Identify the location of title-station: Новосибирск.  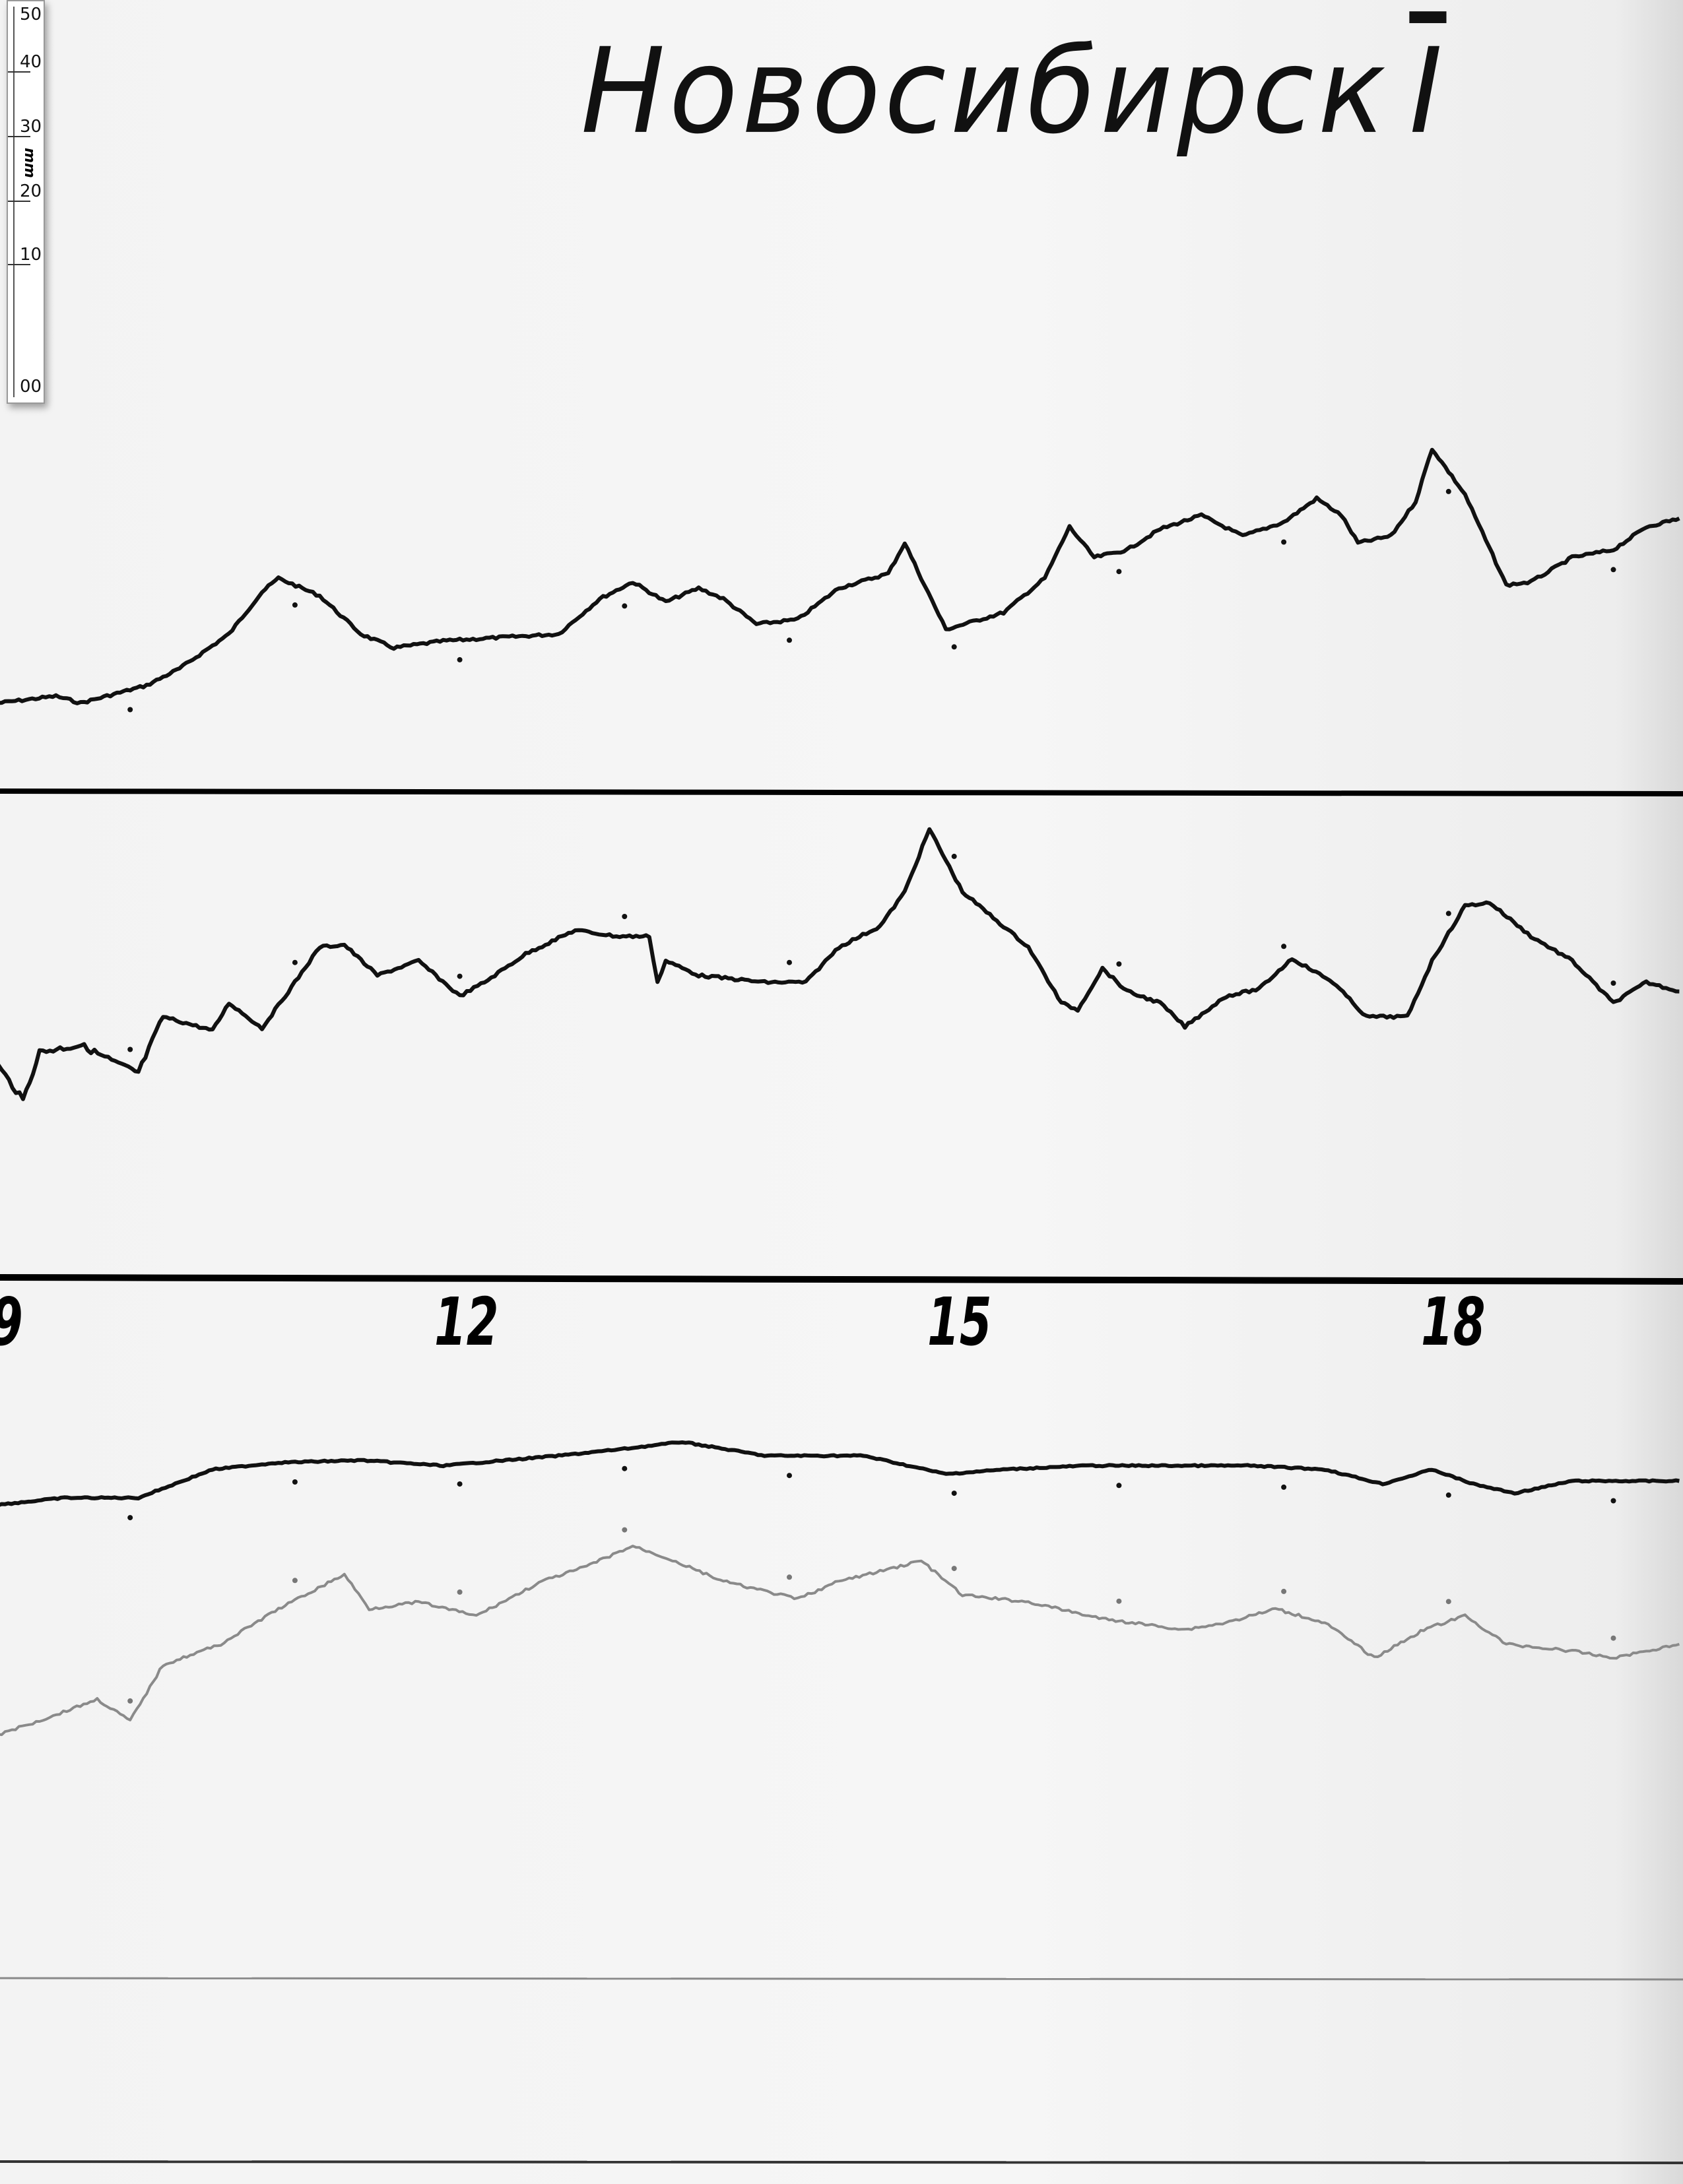
(986, 91).